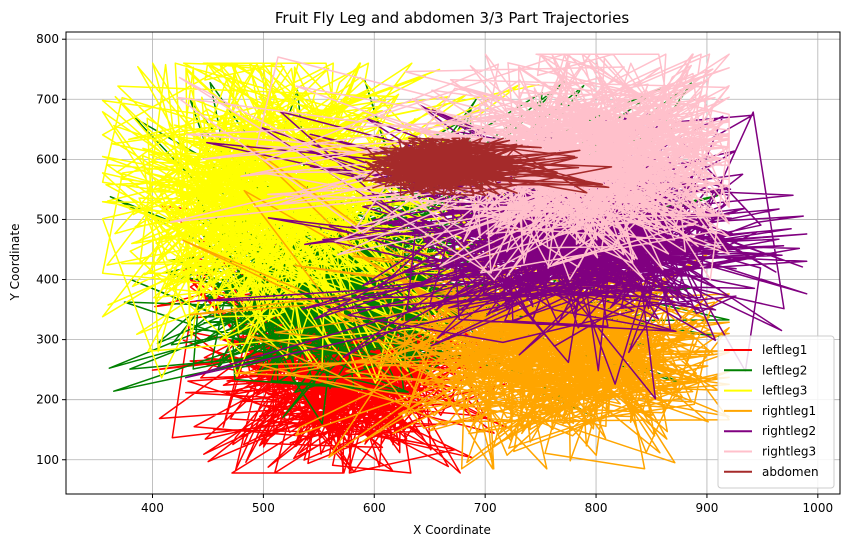 This screenshot has height=547, width=850. What do you see at coordinates (47, 340) in the screenshot?
I see `y-tick-label: 300` at bounding box center [47, 340].